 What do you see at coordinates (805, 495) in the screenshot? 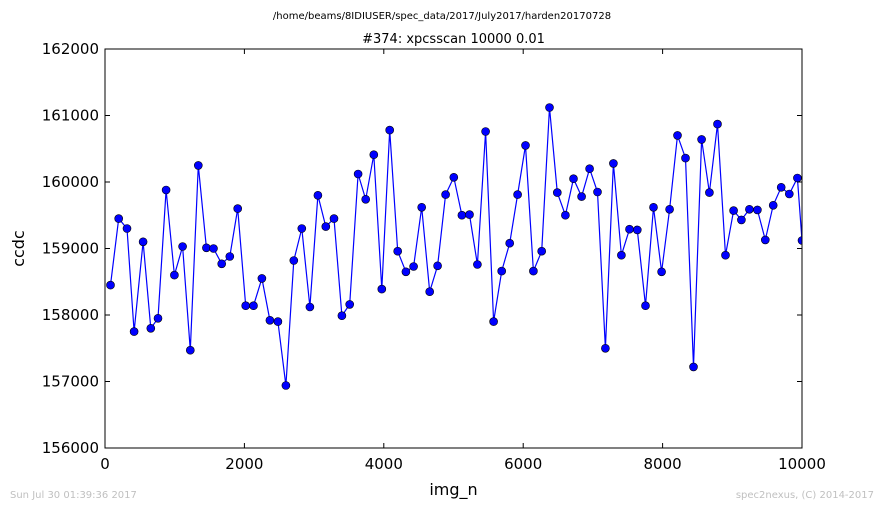
I see `footer-credit: spec2nexus, (C) 2014-2017` at bounding box center [805, 495].